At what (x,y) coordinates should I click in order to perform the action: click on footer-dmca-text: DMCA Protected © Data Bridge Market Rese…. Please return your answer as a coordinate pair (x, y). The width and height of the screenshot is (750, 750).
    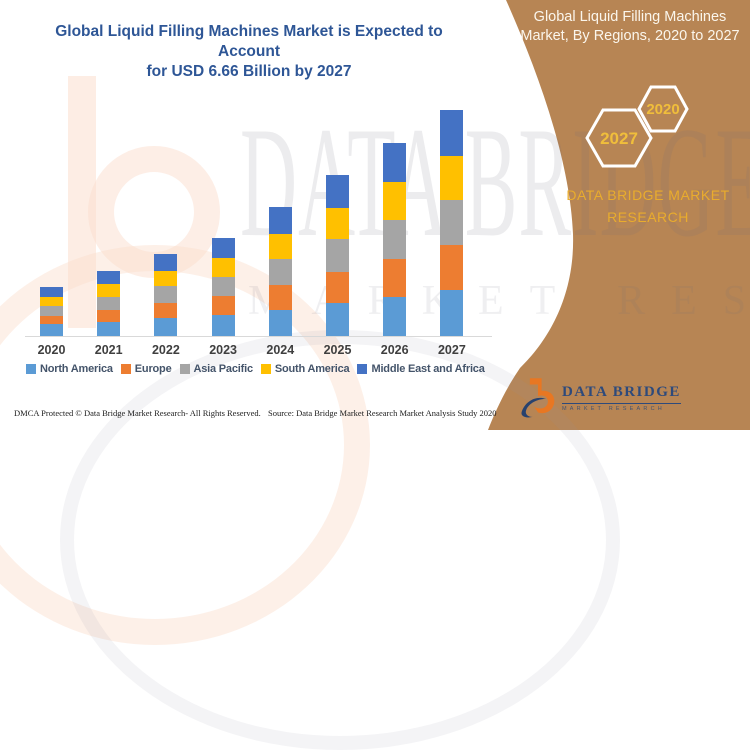
    Looking at the image, I should click on (137, 413).